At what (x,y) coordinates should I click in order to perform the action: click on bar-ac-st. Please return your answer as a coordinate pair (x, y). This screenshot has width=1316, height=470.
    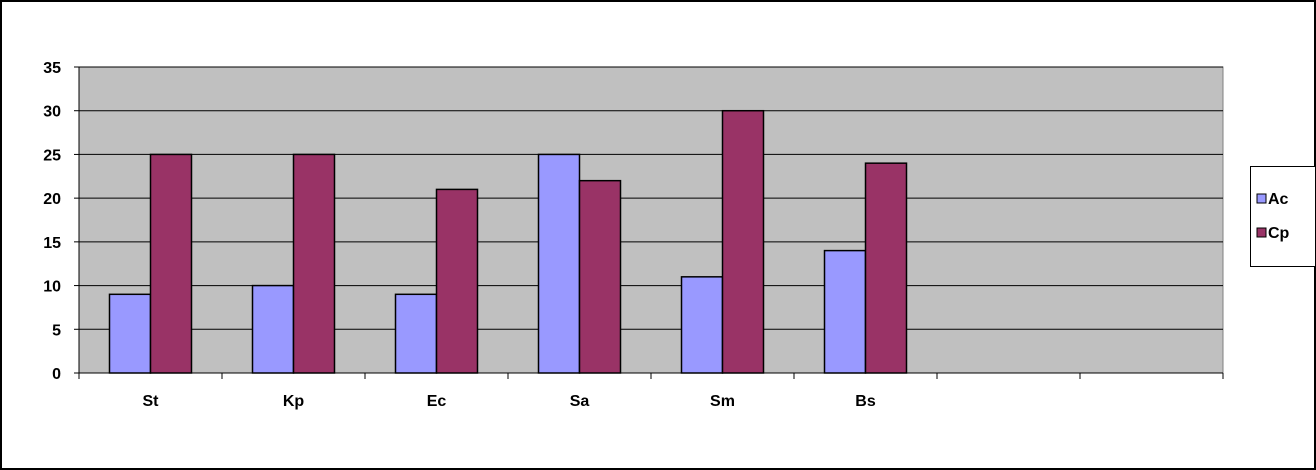
    Looking at the image, I should click on (130, 333).